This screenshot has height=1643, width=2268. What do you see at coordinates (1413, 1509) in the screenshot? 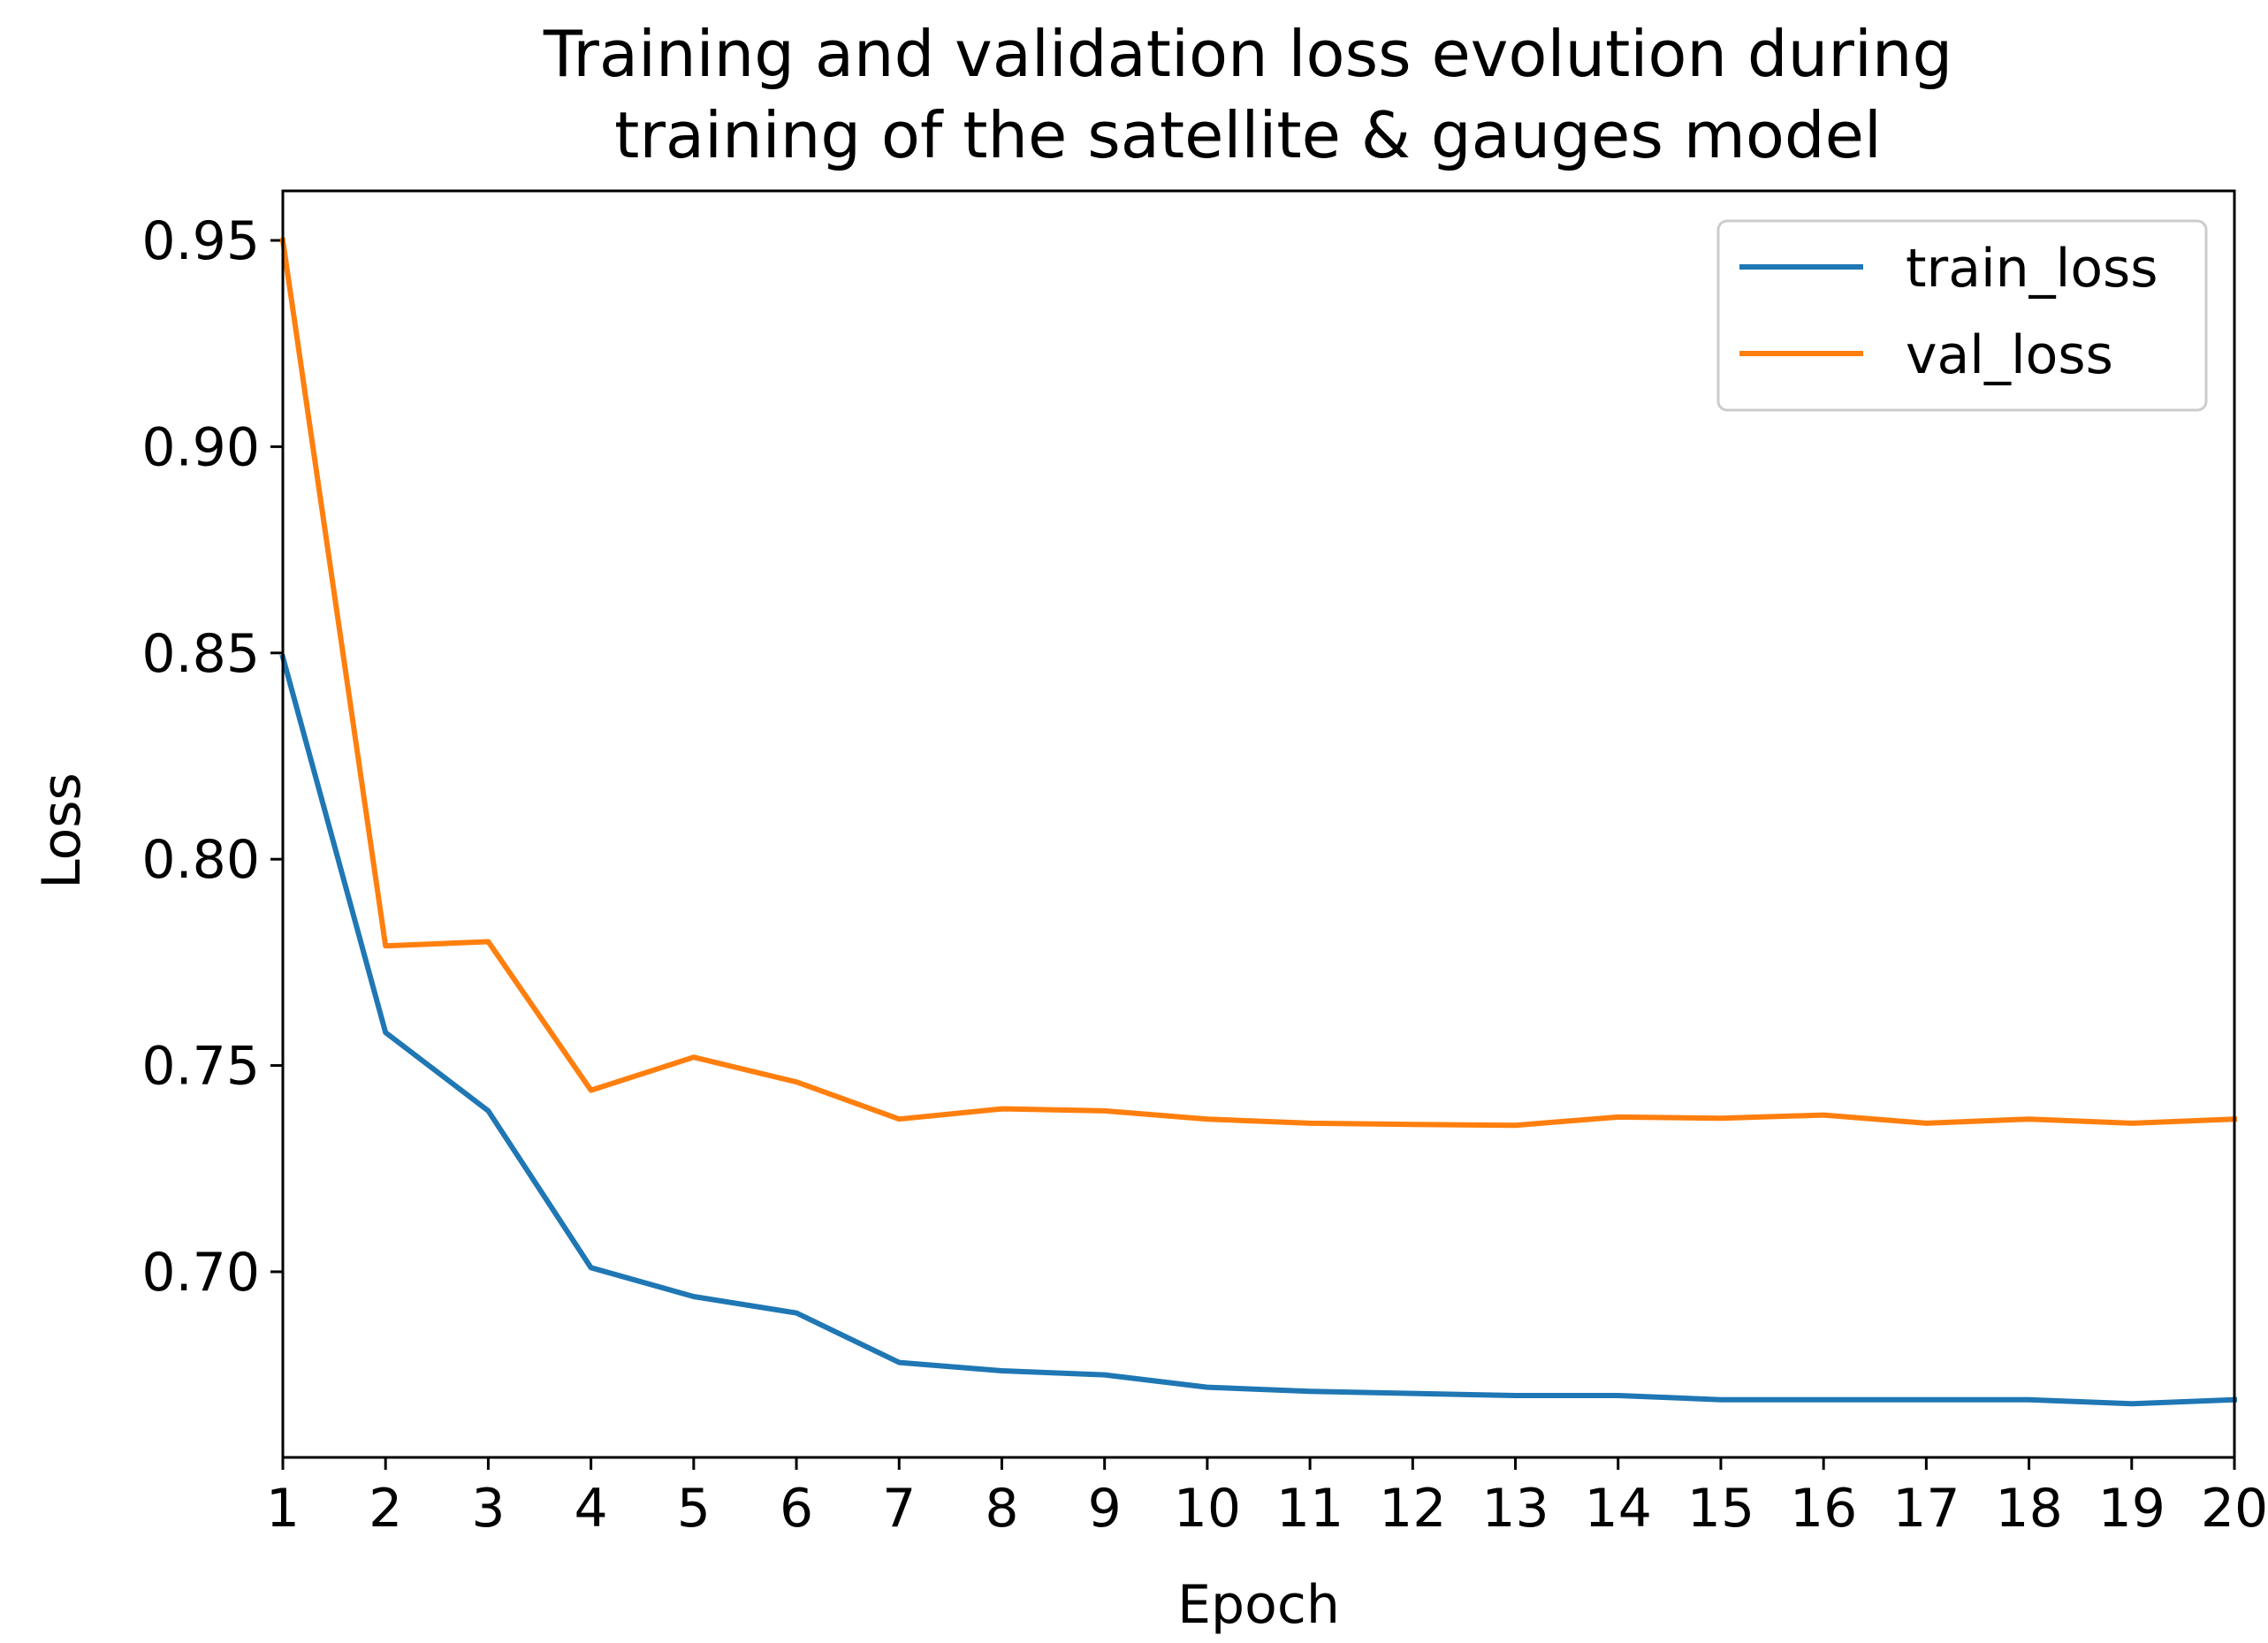
I see `x-tick-label: 12` at bounding box center [1413, 1509].